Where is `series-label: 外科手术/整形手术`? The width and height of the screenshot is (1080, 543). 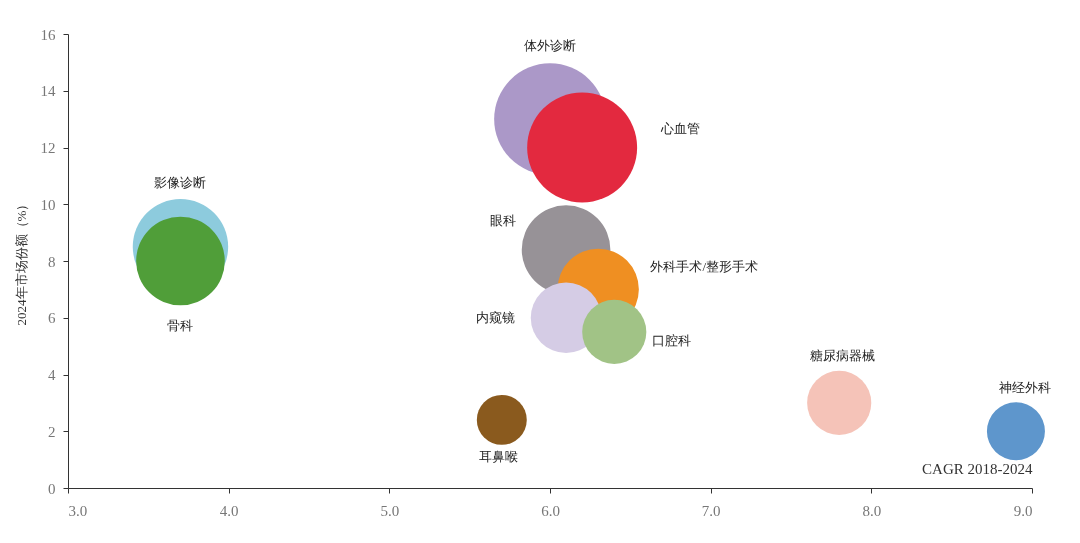
series-label: 外科手术/整形手术 is located at coordinates (704, 267).